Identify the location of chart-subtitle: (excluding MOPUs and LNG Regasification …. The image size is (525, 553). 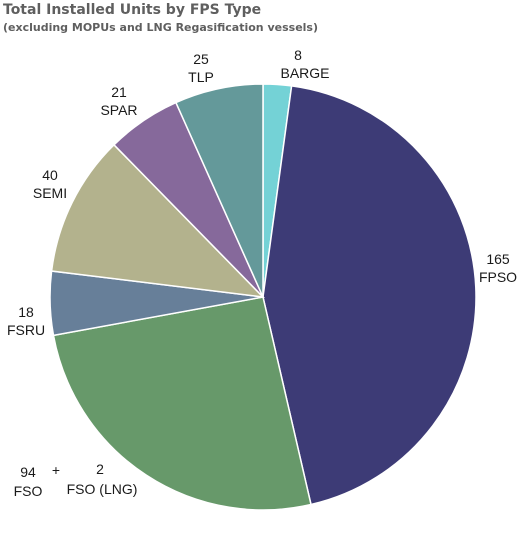
(161, 27).